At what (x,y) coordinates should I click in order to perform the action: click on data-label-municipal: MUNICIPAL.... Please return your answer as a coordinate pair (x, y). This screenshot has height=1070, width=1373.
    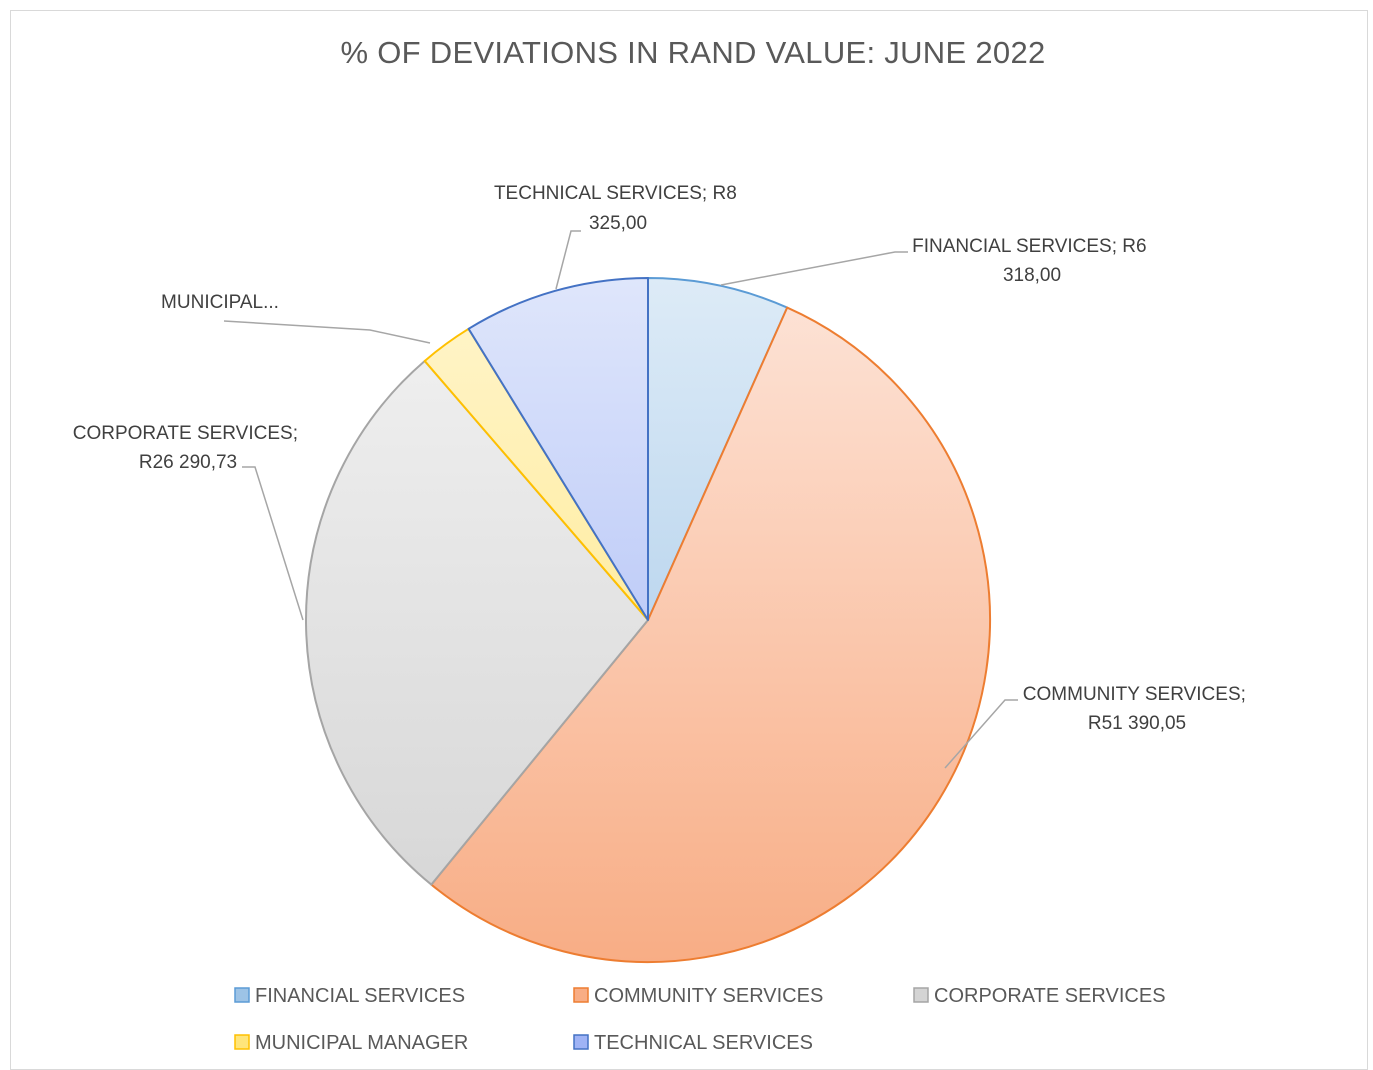
    Looking at the image, I should click on (220, 302).